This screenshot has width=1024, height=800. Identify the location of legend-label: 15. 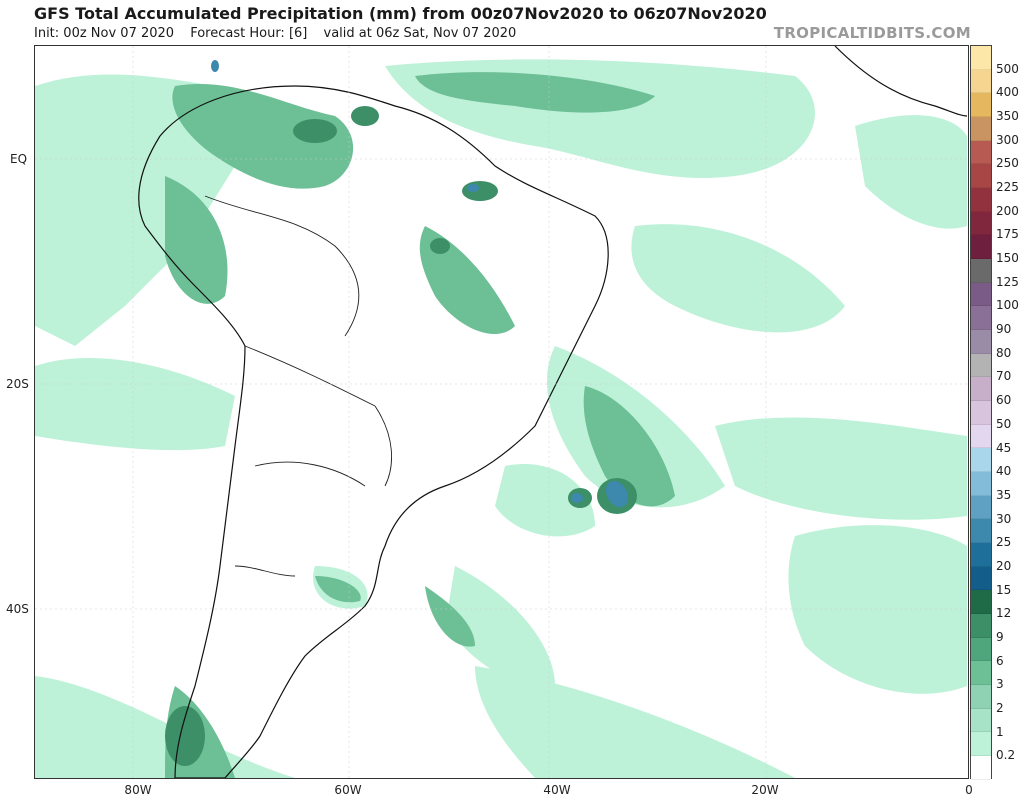
(1004, 589).